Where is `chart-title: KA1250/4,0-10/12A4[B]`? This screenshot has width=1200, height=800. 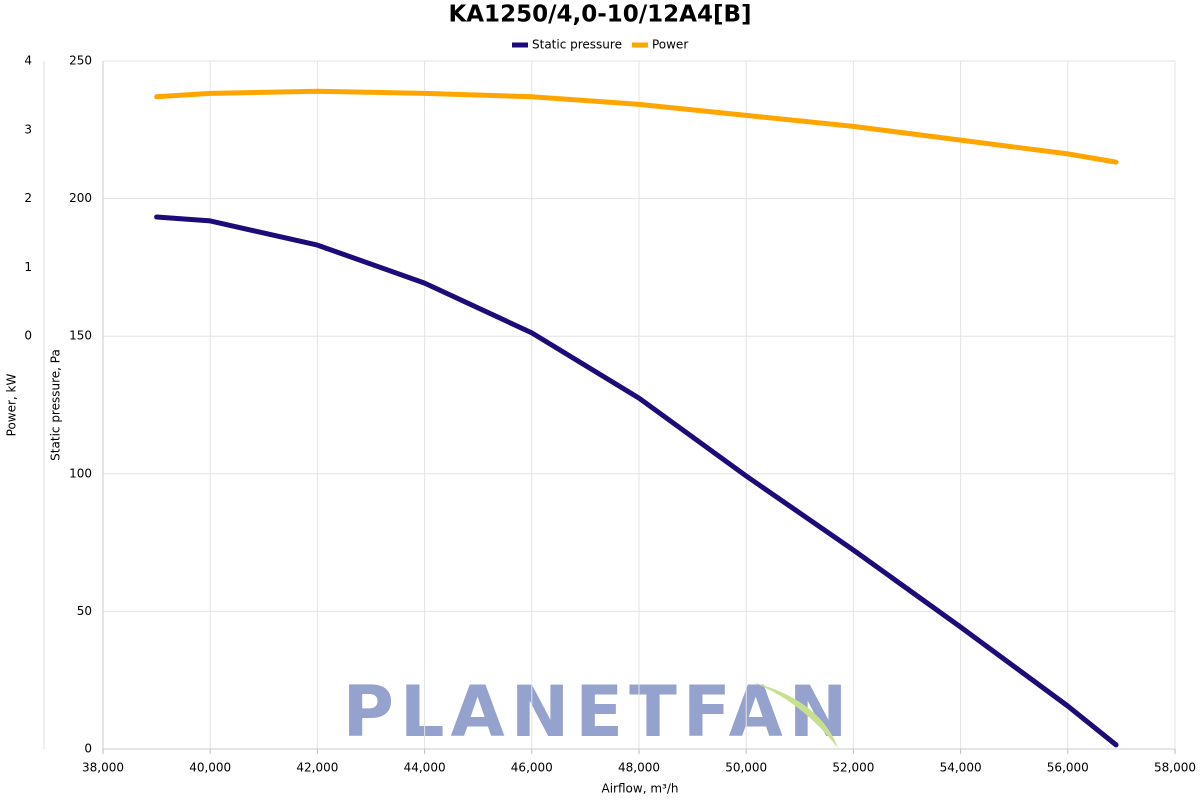 chart-title: KA1250/4,0-10/12A4[B] is located at coordinates (599, 15).